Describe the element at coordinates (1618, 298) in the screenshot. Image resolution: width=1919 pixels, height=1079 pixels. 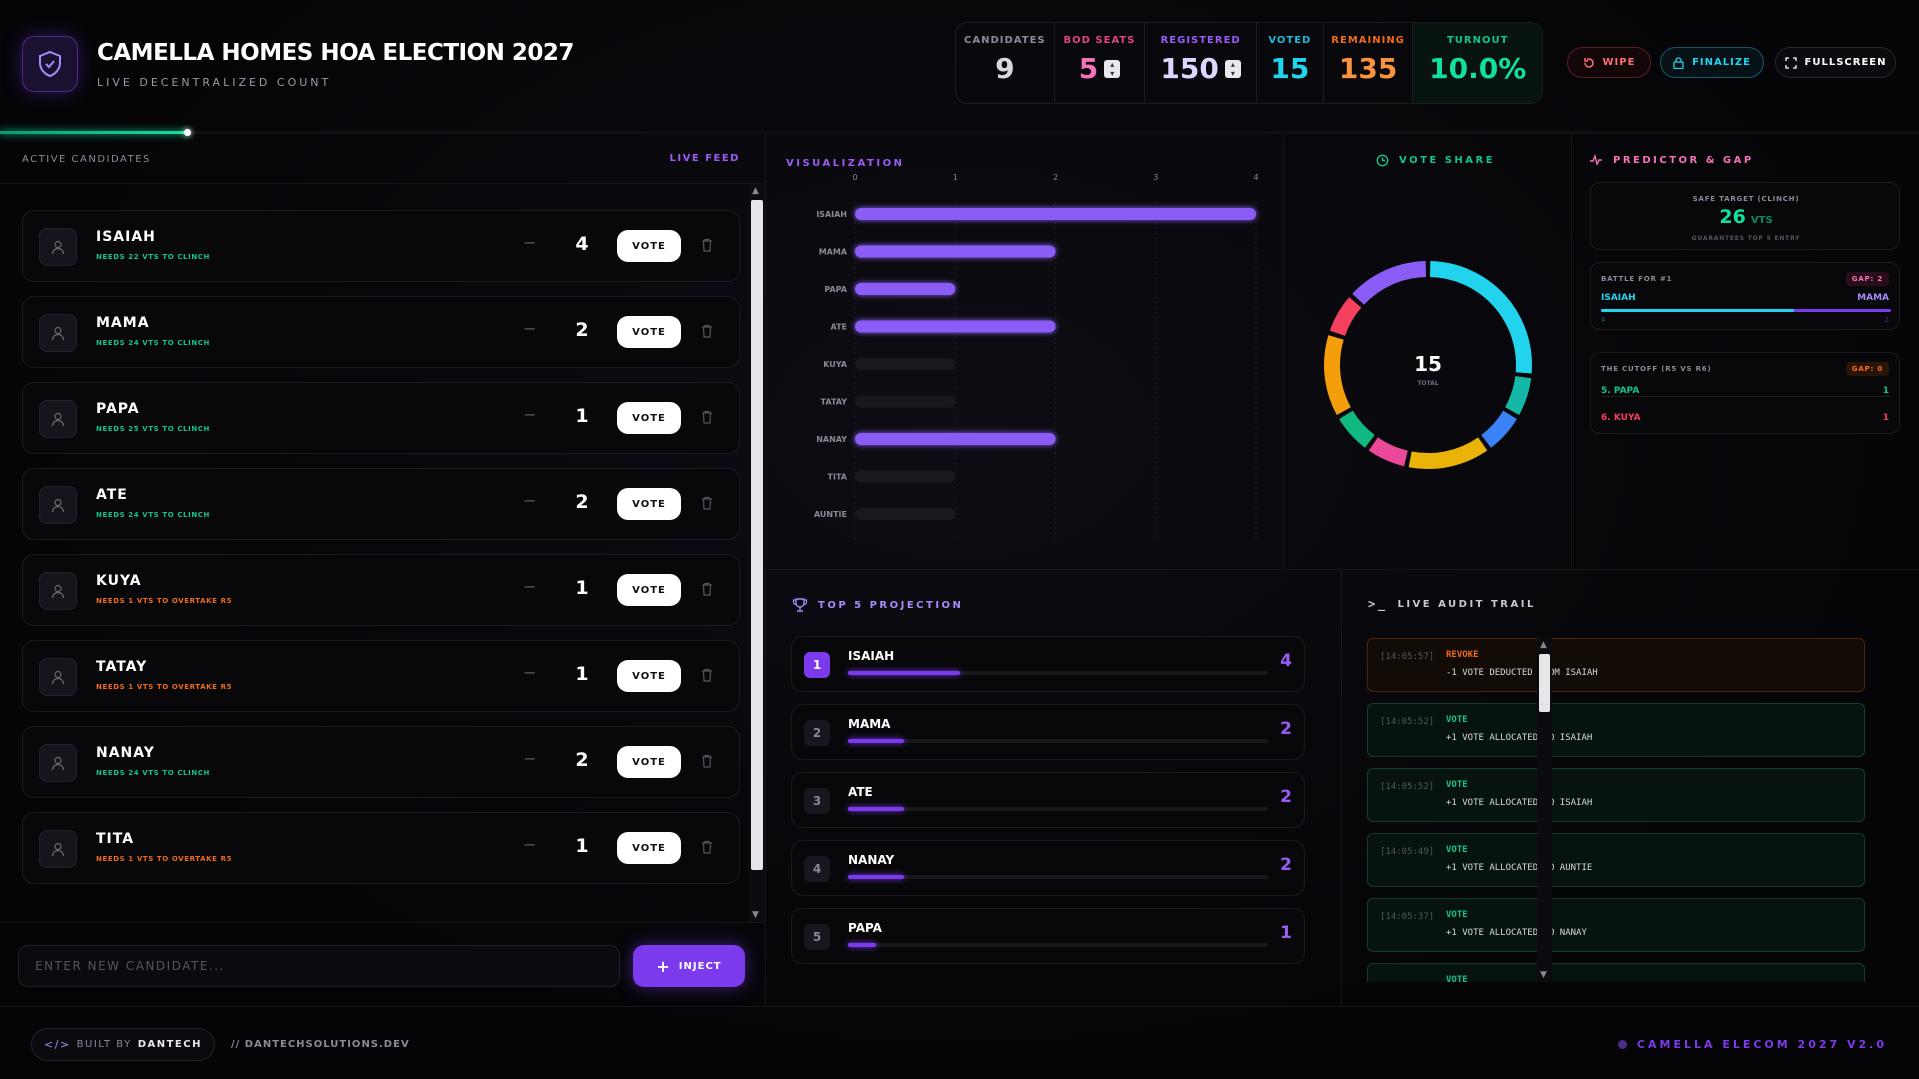
I see `battle-leader: ISAIAH` at that location.